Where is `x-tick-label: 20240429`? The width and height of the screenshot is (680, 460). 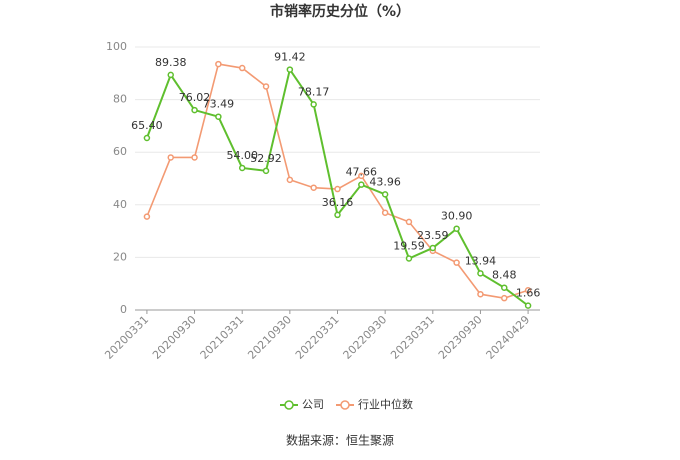 x-tick-label: 20240429 is located at coordinates (508, 337).